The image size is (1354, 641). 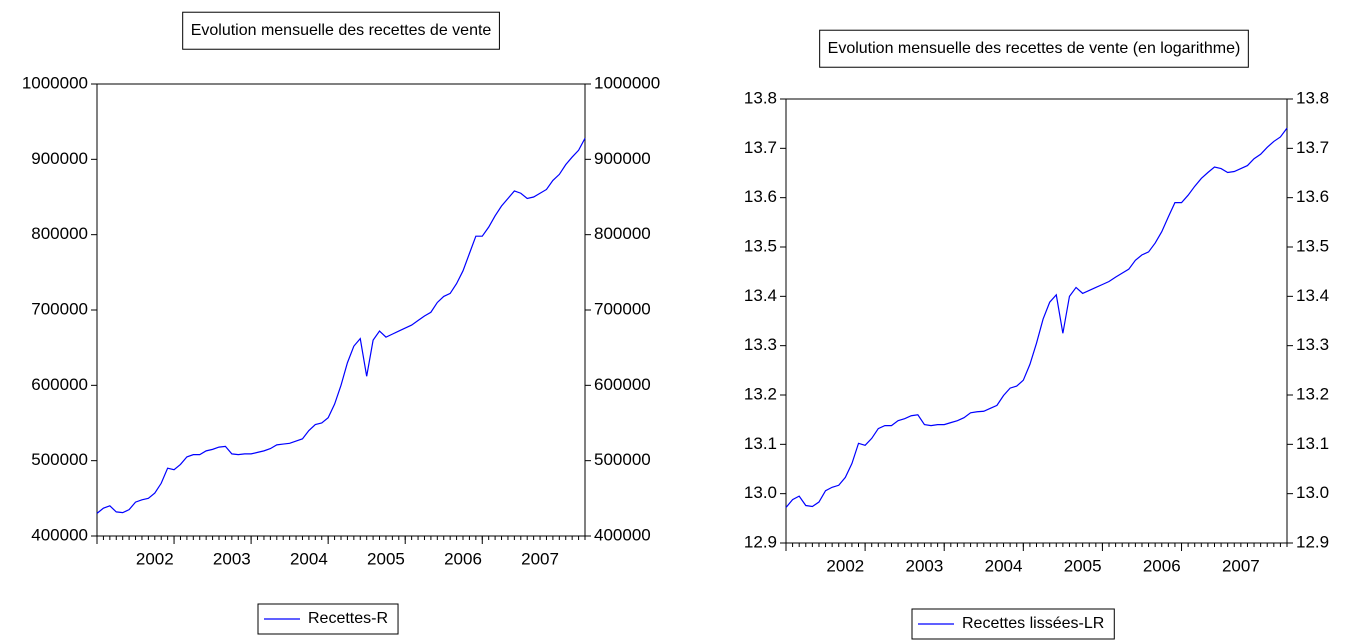 I want to click on legend: Recettes lissées-LR, so click(x=1013, y=624).